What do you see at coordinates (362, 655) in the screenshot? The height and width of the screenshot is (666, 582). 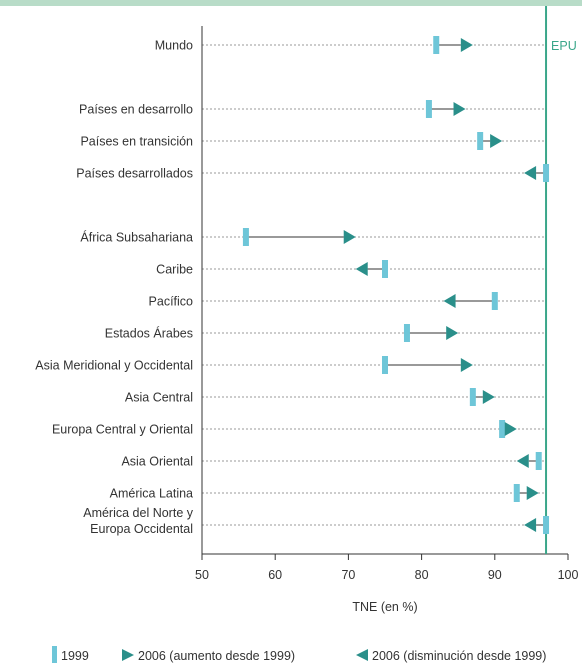 I see `legend-marker-decrease` at bounding box center [362, 655].